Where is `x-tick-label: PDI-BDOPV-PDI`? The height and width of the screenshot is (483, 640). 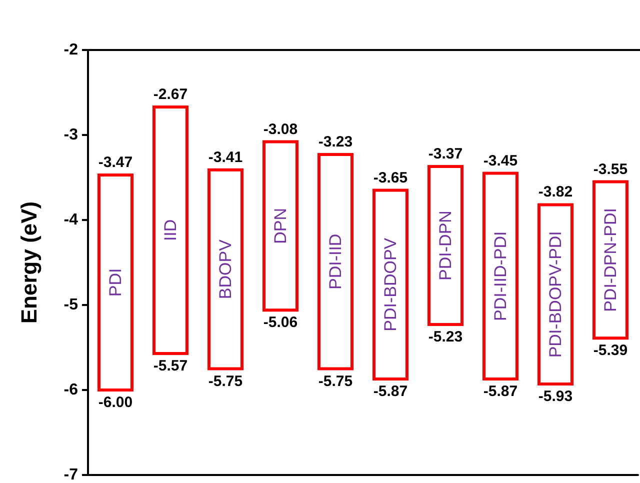 x-tick-label: PDI-BDOPV-PDI is located at coordinates (555, 294).